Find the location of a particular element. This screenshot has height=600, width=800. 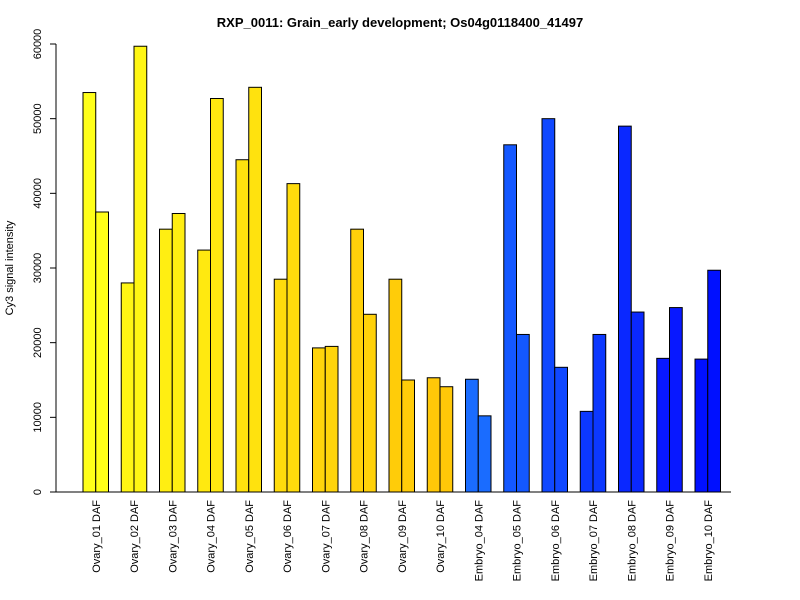

x-tick-label: Ovary_04 DAF is located at coordinates (212, 536).